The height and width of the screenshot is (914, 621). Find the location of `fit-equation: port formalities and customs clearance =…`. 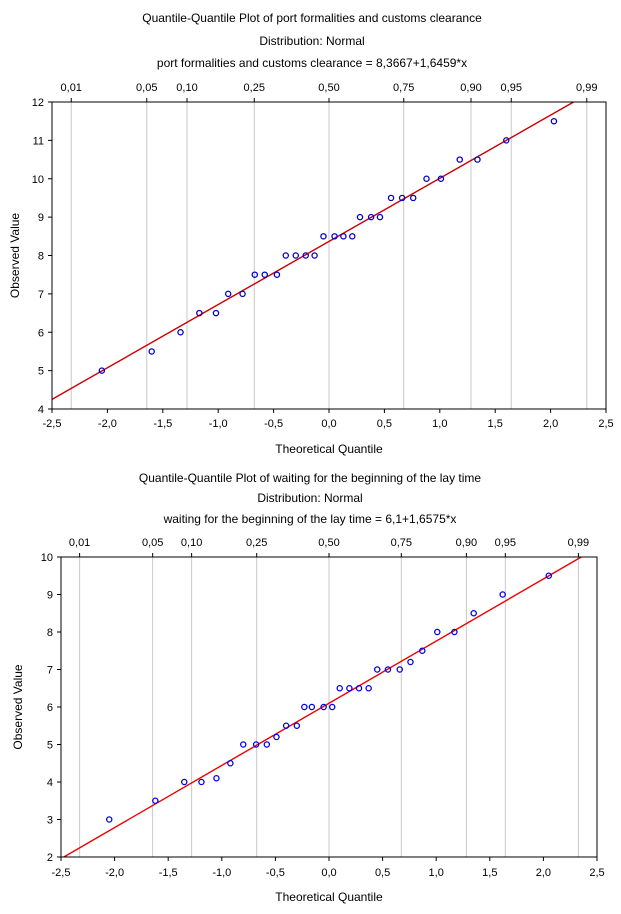

fit-equation: port formalities and customs clearance =… is located at coordinates (312, 63).